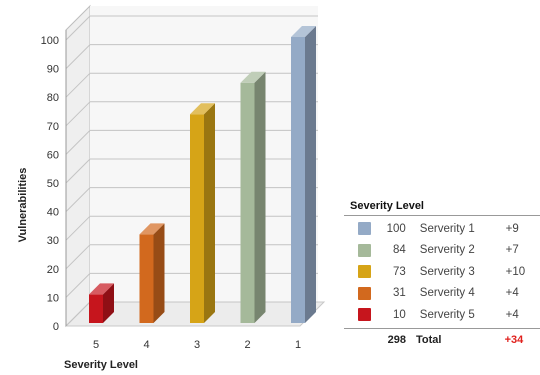  I want to click on legend-total-value: 298, so click(396, 339).